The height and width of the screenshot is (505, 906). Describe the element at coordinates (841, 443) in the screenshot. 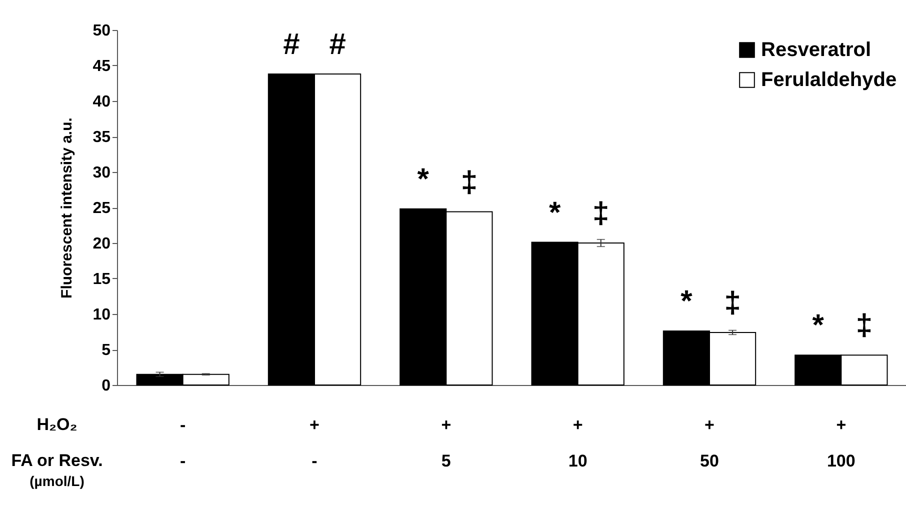

I see `x-tick-label: + 100` at that location.